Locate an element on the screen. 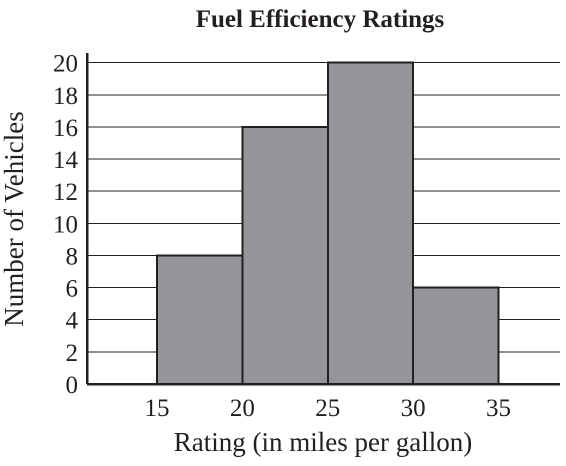  x-tick-label: 30 is located at coordinates (413, 408).